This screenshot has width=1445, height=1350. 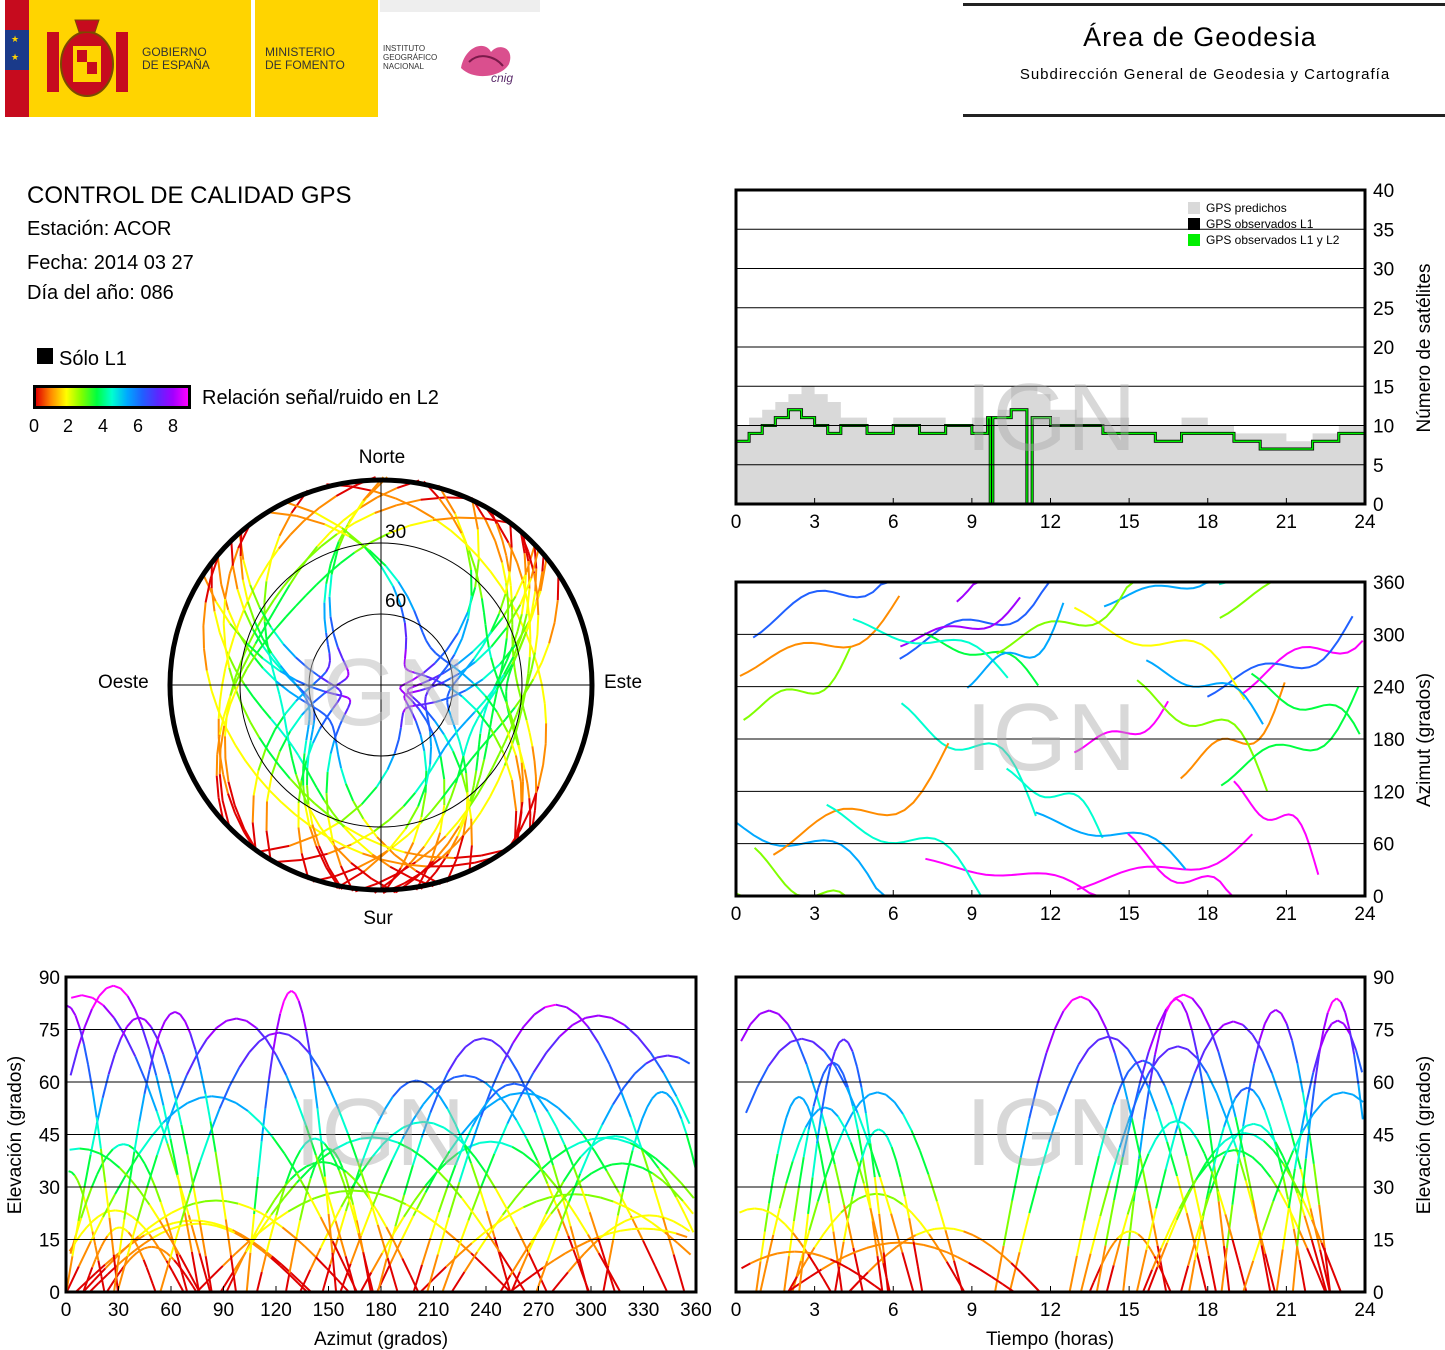 What do you see at coordinates (491, 63) in the screenshot?
I see `cnig-logo-icon: cnig` at bounding box center [491, 63].